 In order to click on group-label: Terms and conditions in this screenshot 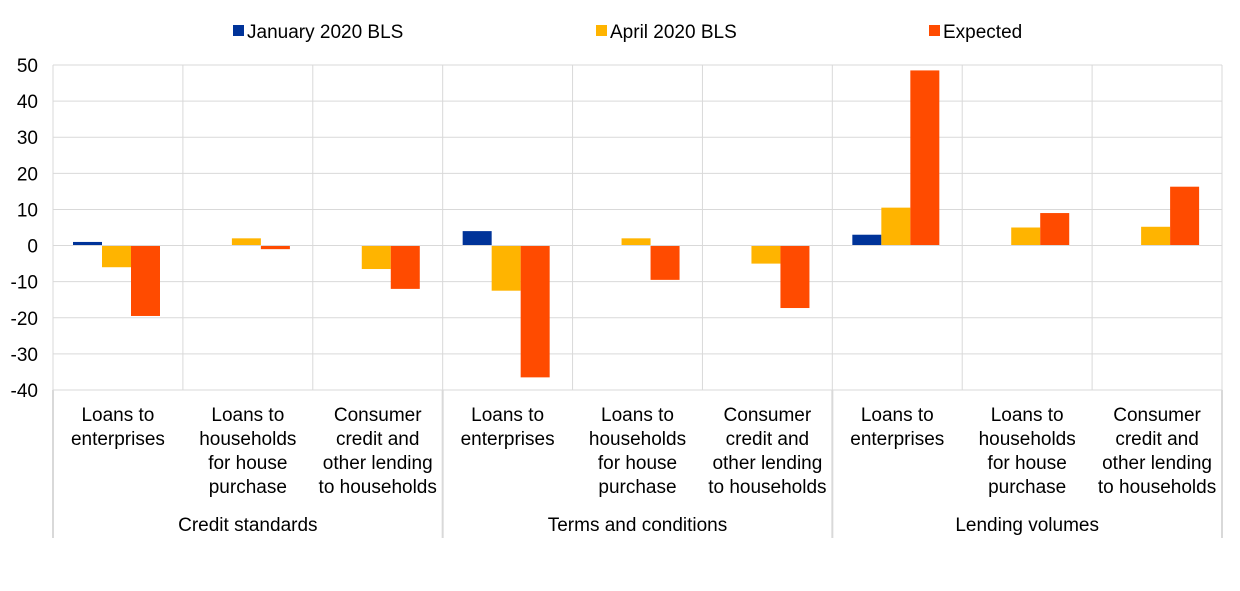, I will do `click(638, 525)`.